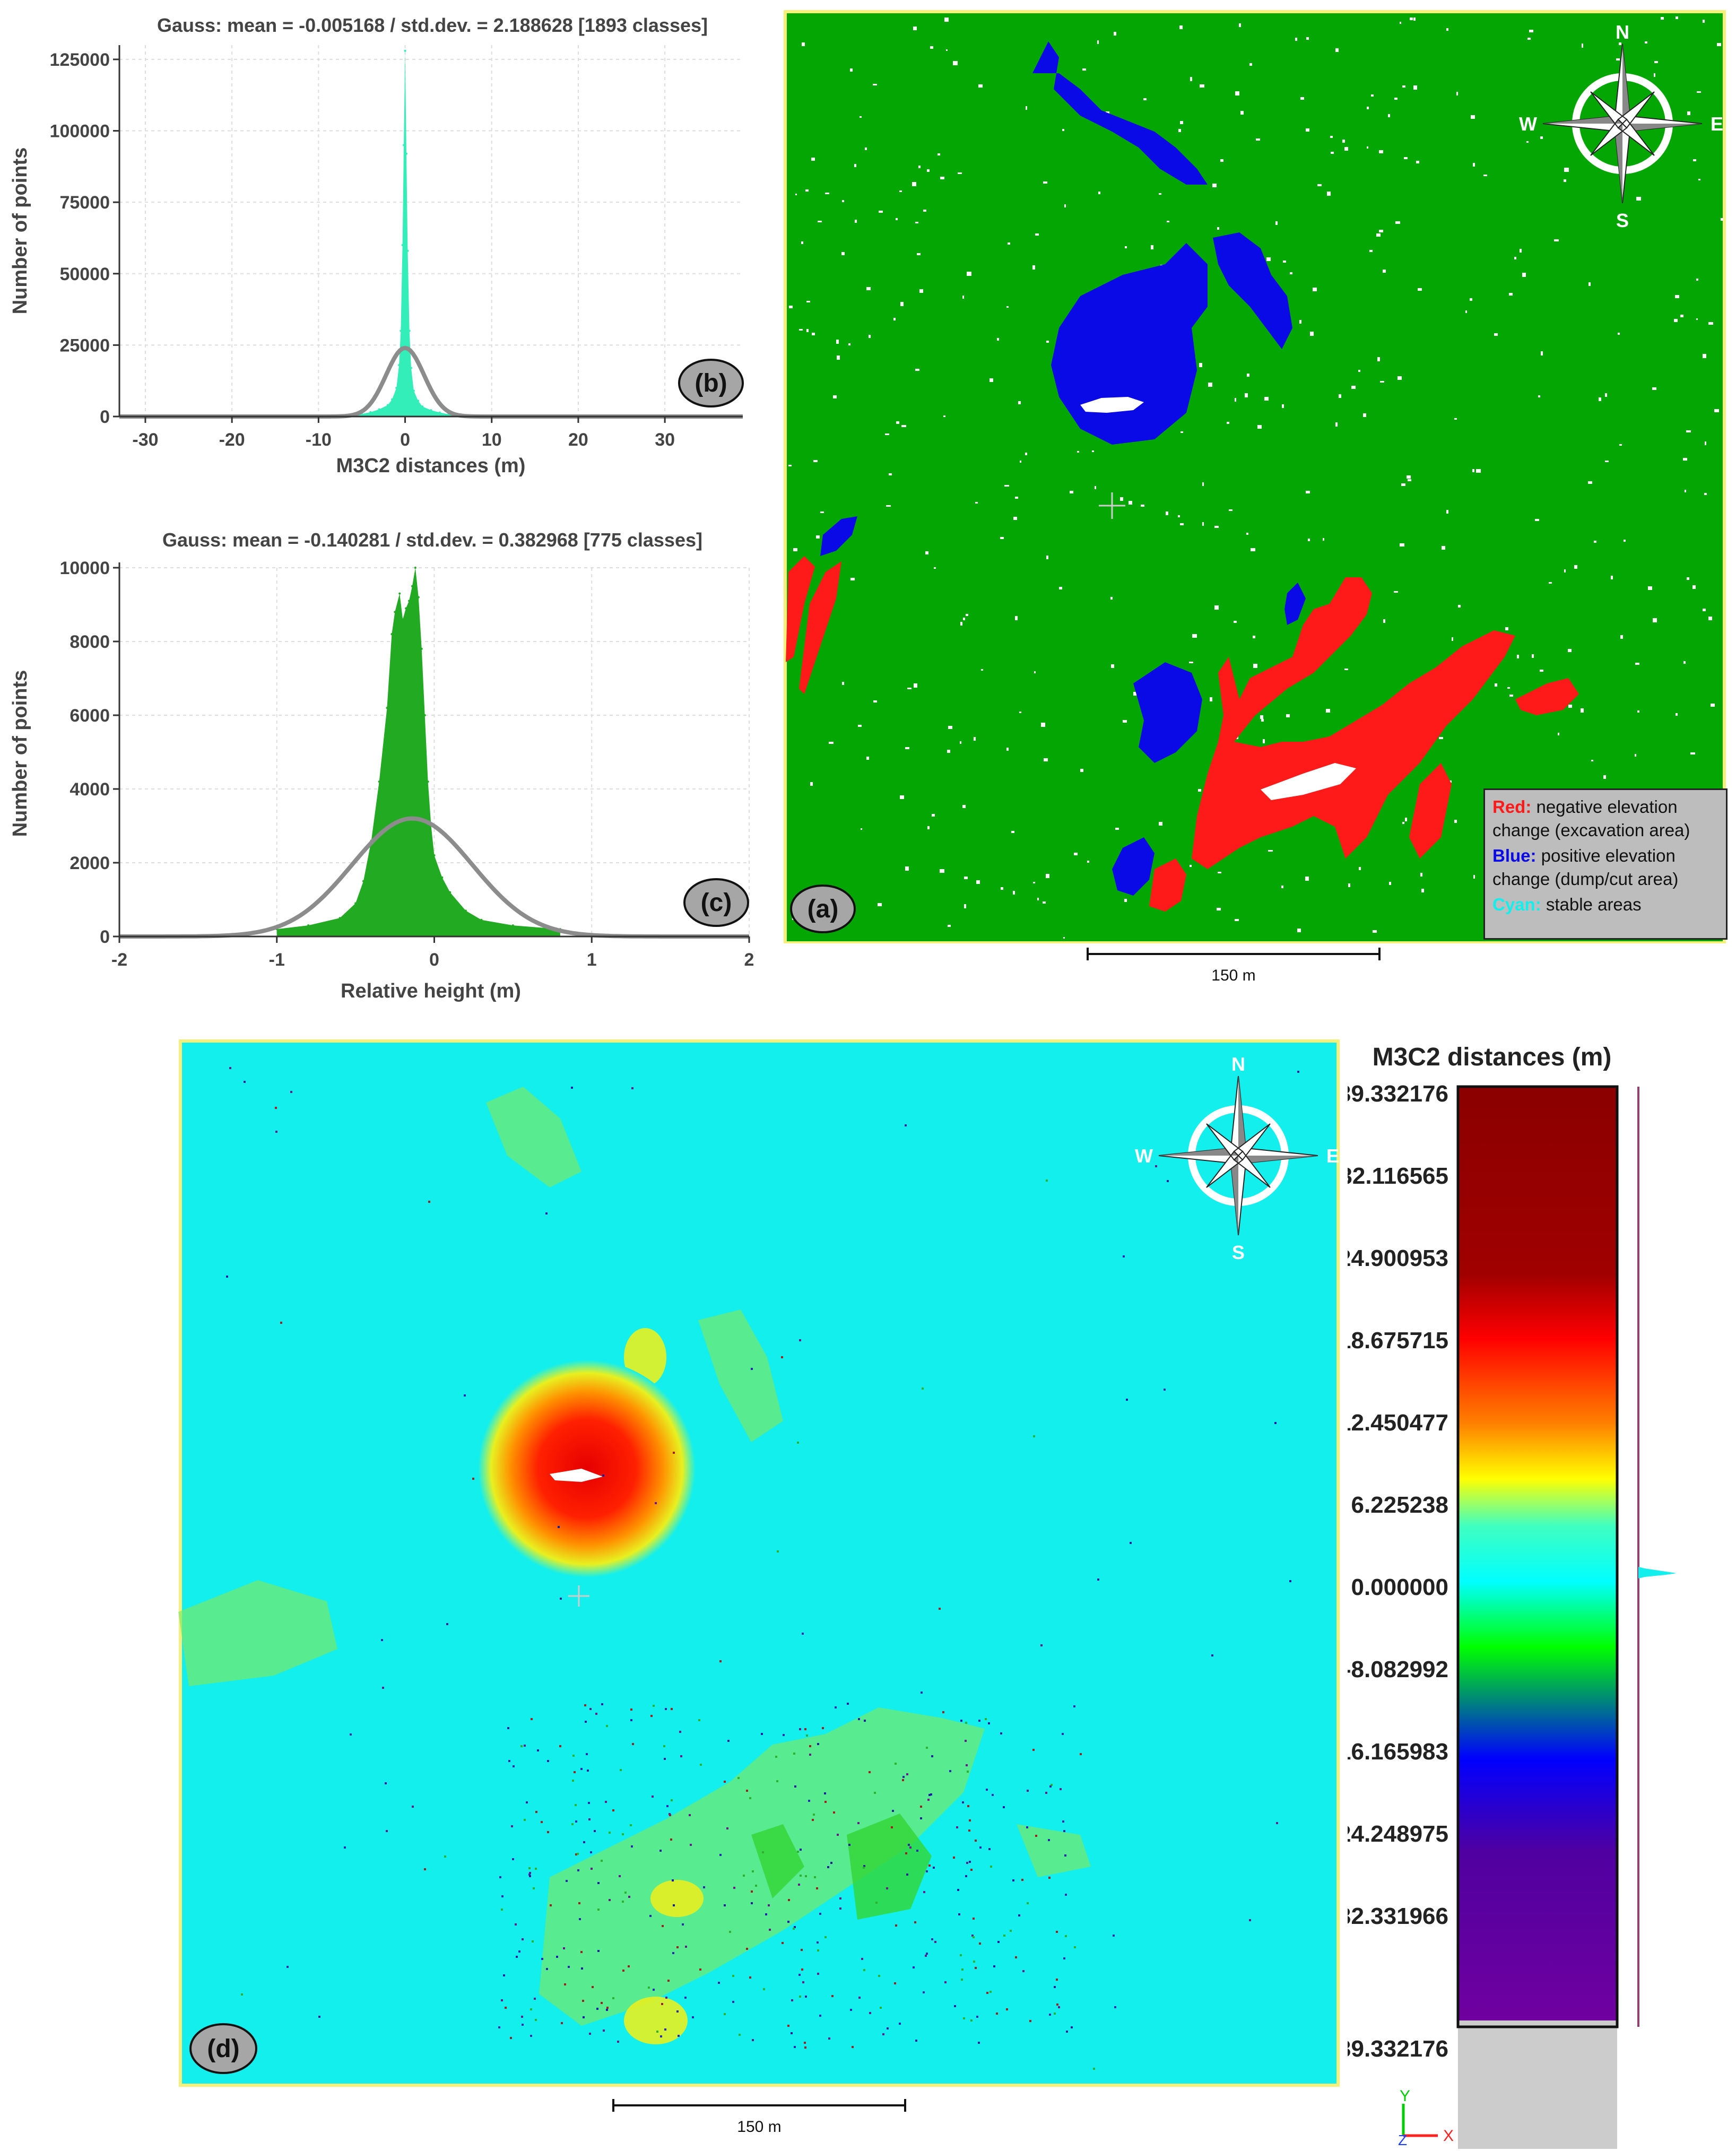 This screenshot has width=1736, height=2151. I want to click on colorbar-label: 12.450477, so click(1398, 1423).